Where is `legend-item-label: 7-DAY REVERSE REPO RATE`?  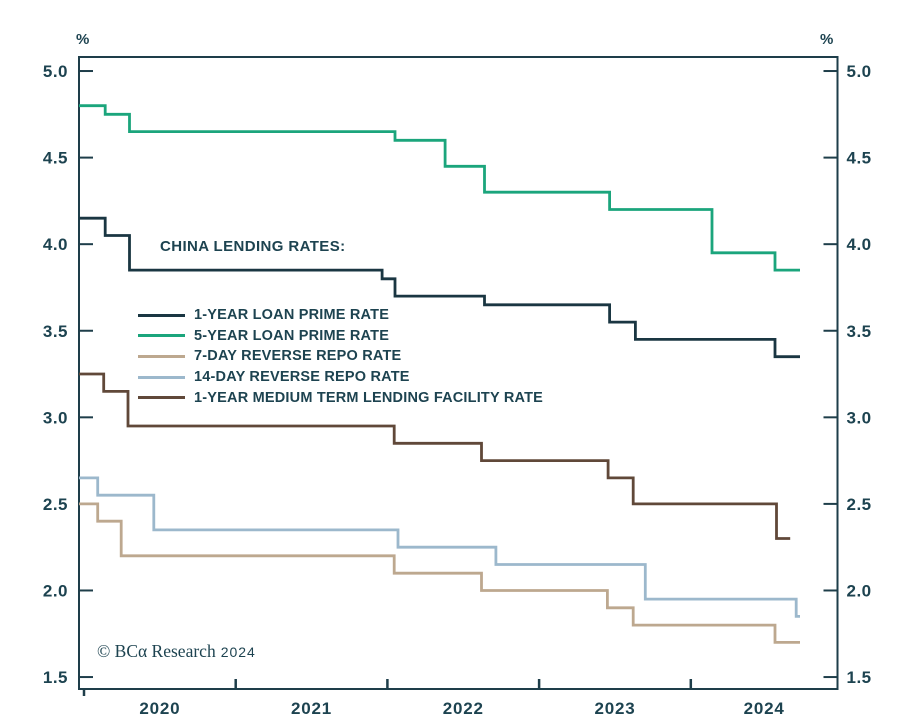
legend-item-label: 7-DAY REVERSE REPO RATE is located at coordinates (298, 356).